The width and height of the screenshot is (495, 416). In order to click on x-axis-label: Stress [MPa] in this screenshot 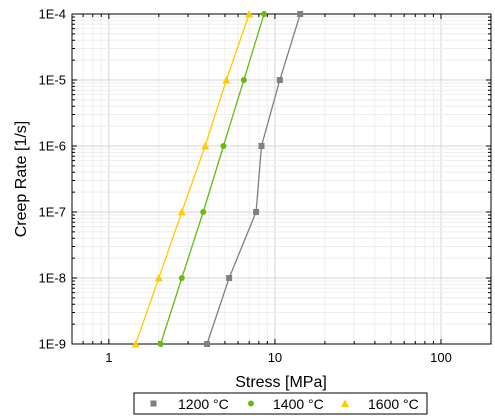, I will do `click(281, 382)`.